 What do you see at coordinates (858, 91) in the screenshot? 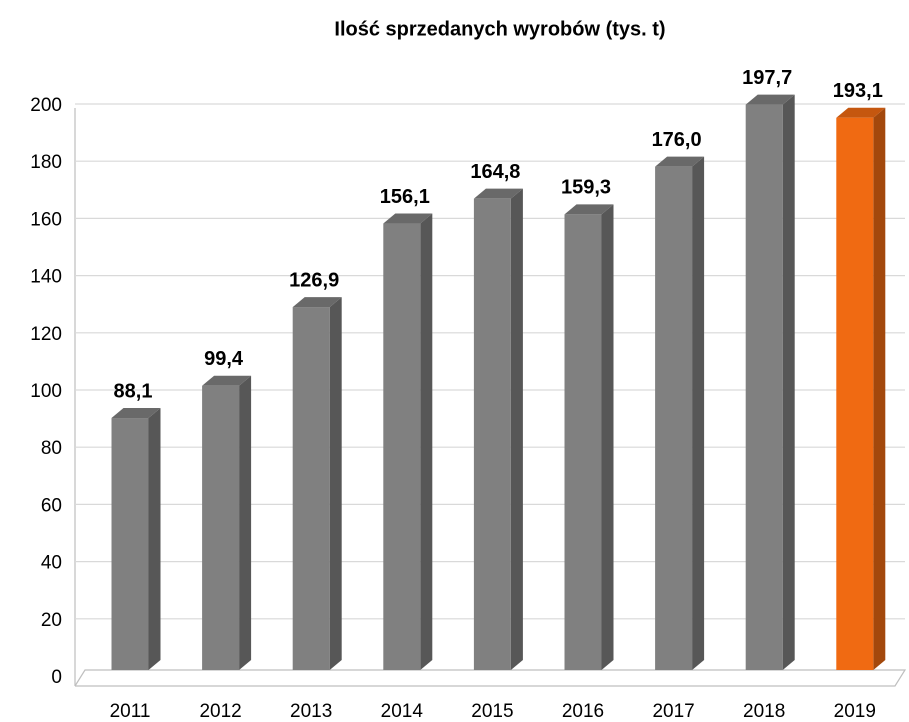
I see `value-label: 193,1` at bounding box center [858, 91].